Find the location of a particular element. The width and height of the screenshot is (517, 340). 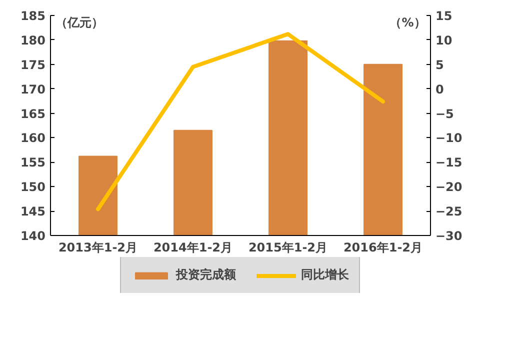

y2-tick-label: −20 is located at coordinates (449, 187).